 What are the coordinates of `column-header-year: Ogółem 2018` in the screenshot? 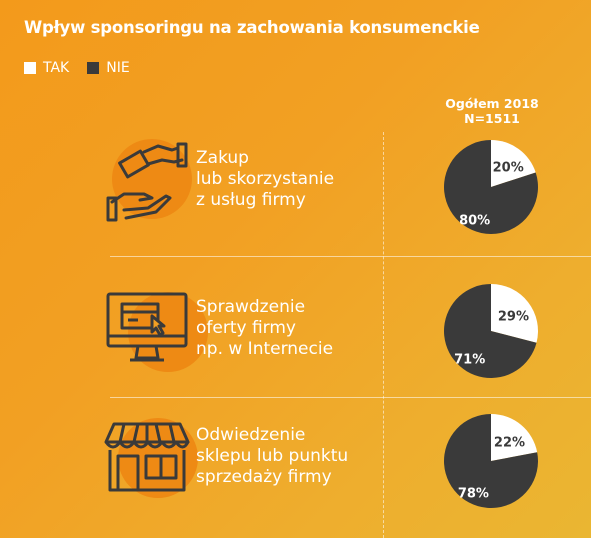 It's located at (492, 103).